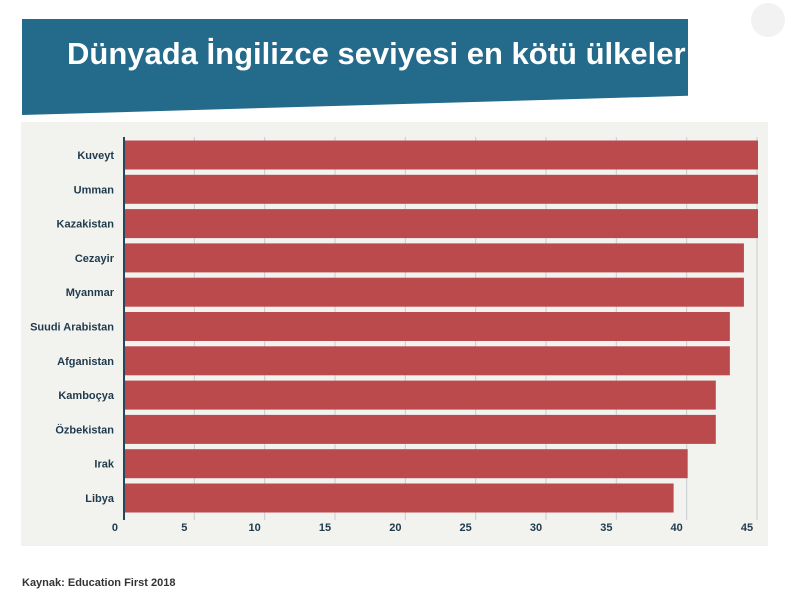 This screenshot has width=811, height=601. What do you see at coordinates (100, 499) in the screenshot?
I see `category-label-10: Libya` at bounding box center [100, 499].